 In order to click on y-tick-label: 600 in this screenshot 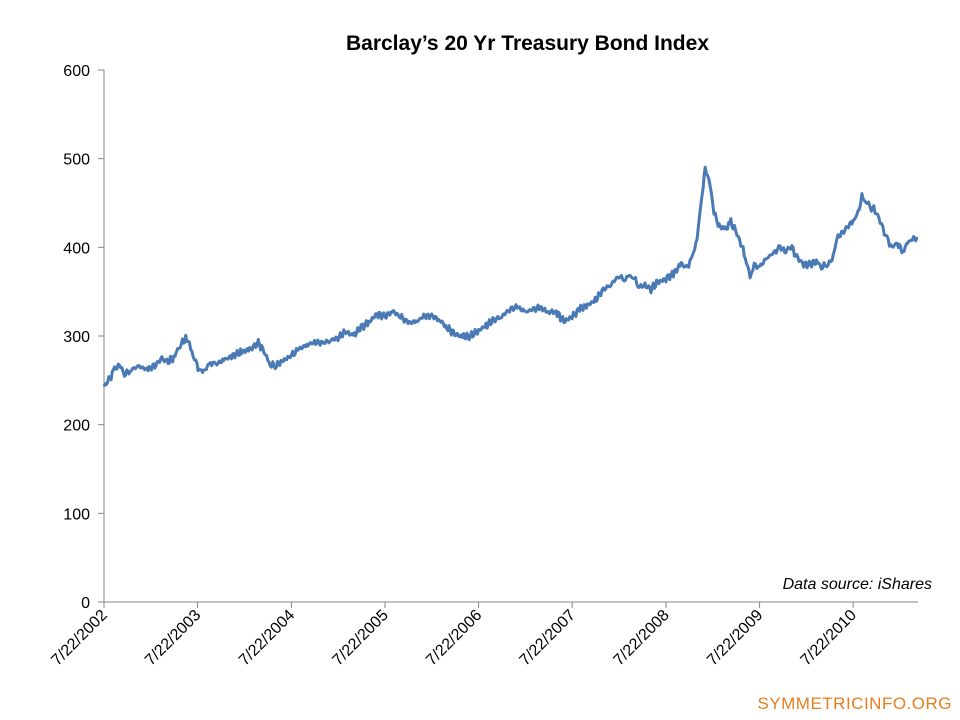, I will do `click(76, 71)`.